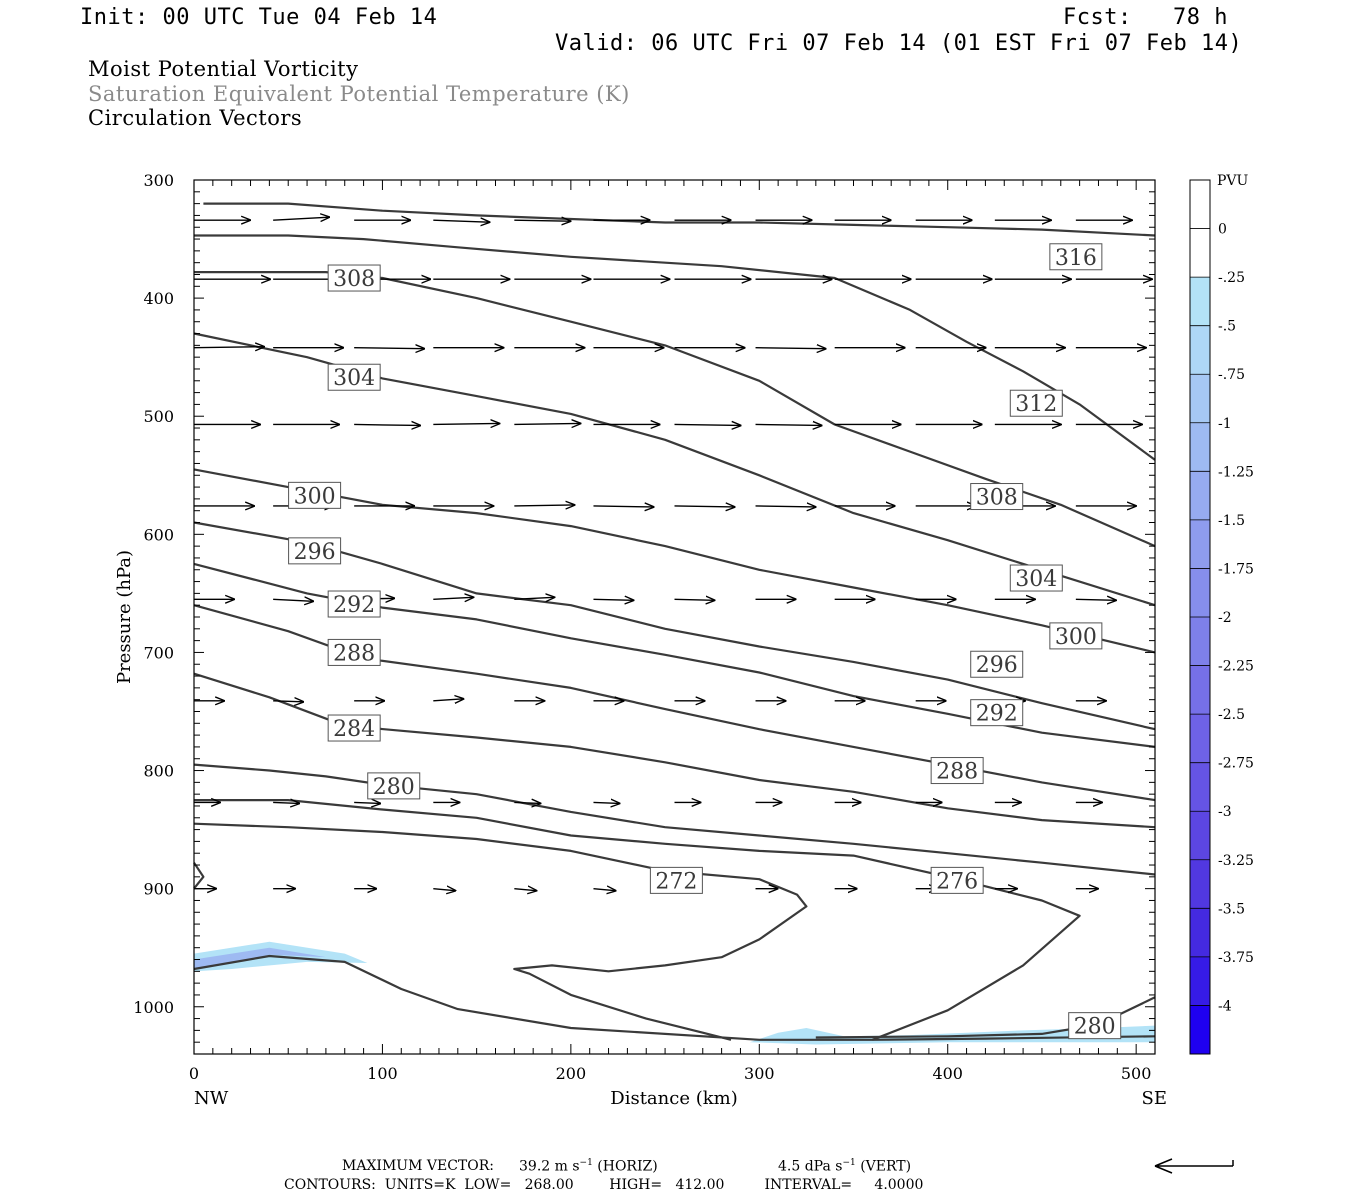  I want to click on contour-label-300-2: 300, so click(315, 496).